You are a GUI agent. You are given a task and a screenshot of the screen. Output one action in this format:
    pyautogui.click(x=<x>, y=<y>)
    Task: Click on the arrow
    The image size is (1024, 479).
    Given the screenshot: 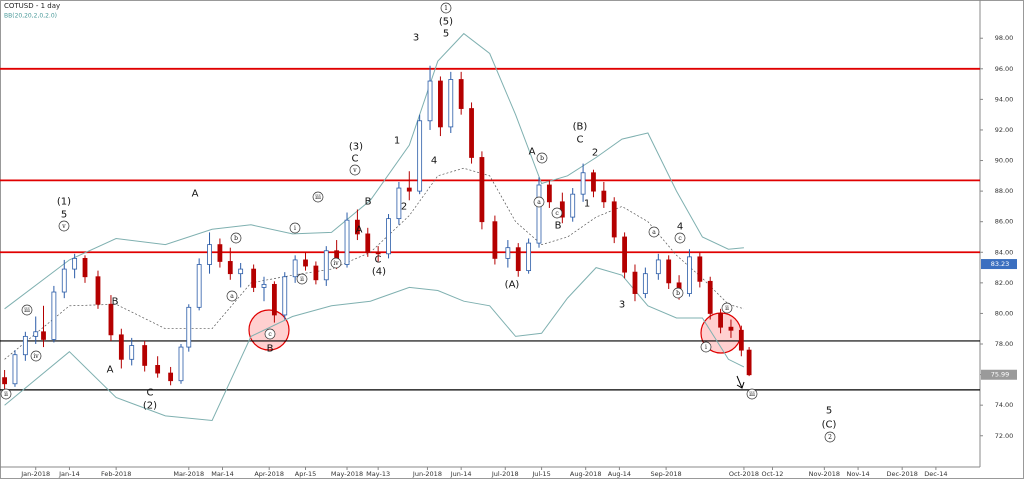 What is the action you would take?
    pyautogui.click(x=740, y=382)
    